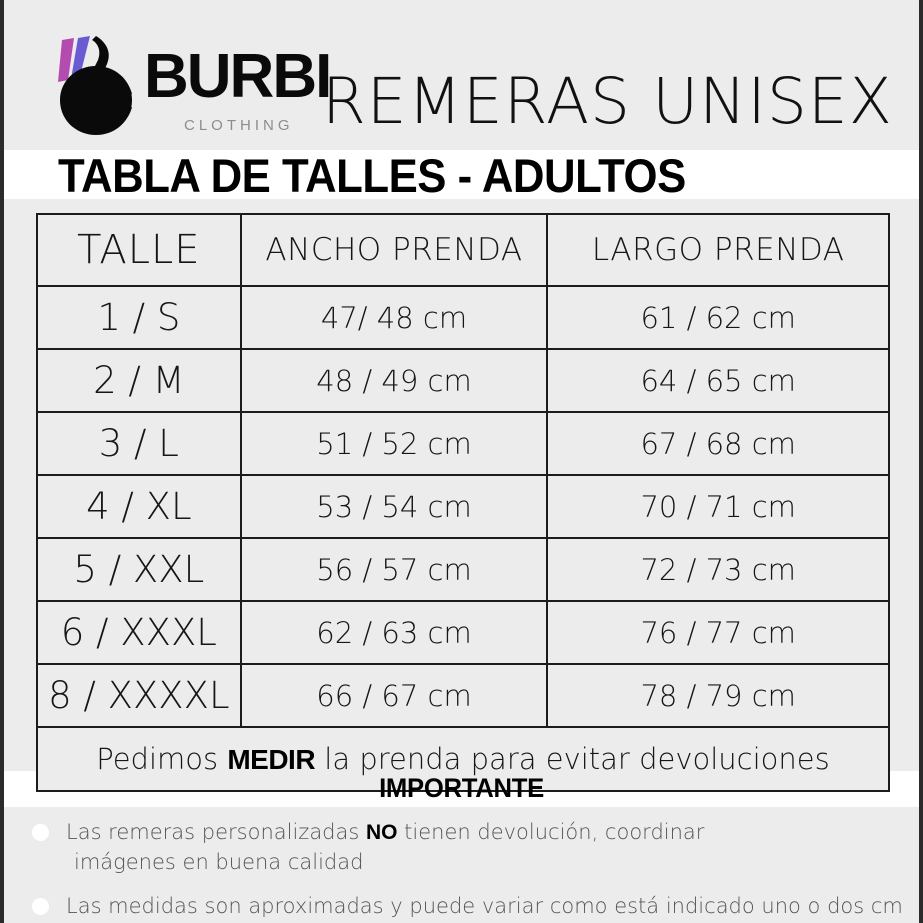 The height and width of the screenshot is (923, 923). I want to click on cell-largo: 76 / 77 cm, so click(718, 632).